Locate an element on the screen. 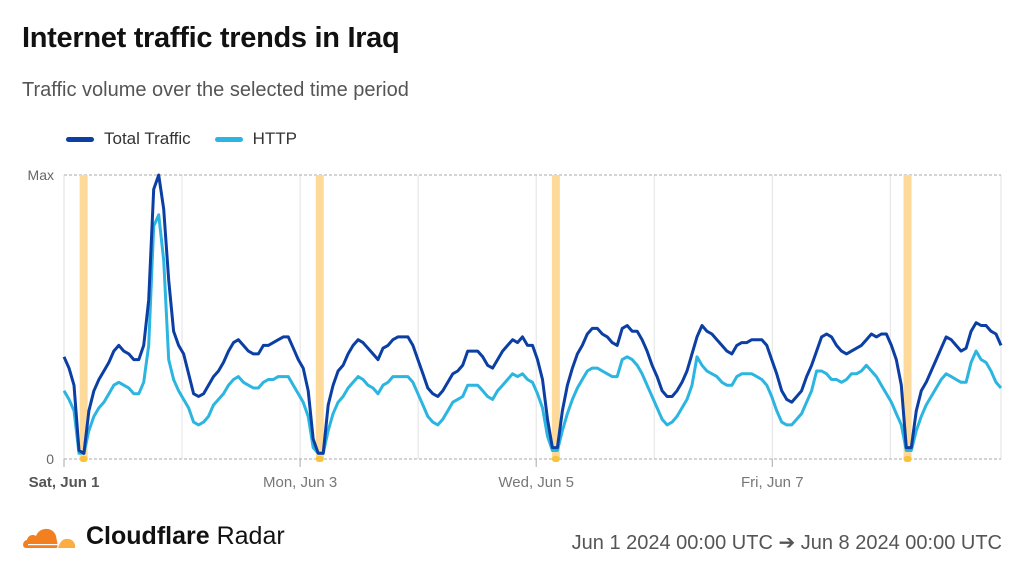 The image size is (1024, 576). legend-swatch-http is located at coordinates (228, 139).